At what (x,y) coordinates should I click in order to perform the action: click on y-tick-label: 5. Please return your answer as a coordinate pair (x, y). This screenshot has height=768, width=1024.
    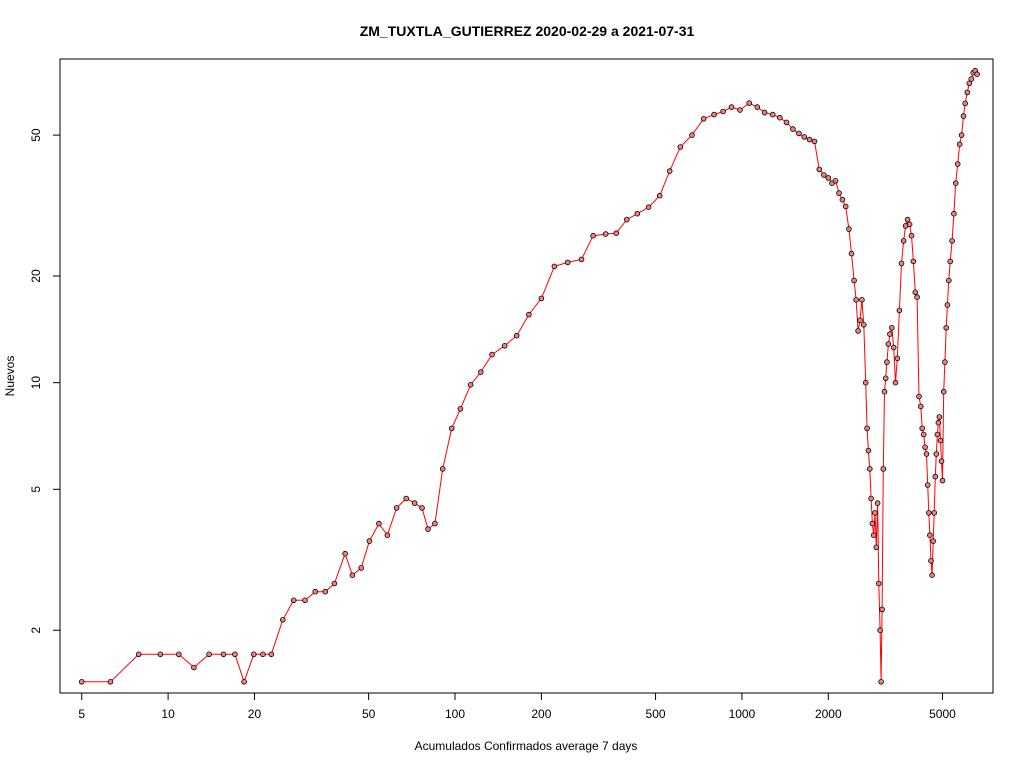
    Looking at the image, I should click on (36, 489).